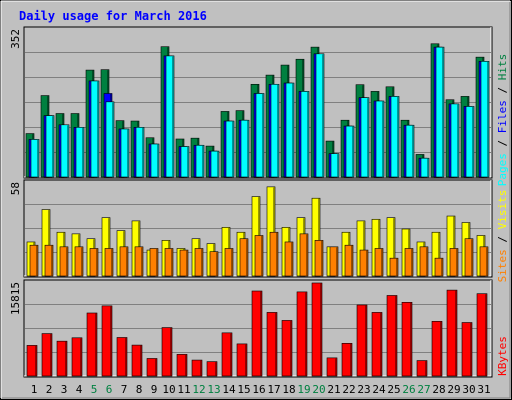 The image size is (512, 400). What do you see at coordinates (94, 389) in the screenshot?
I see `day-label: 5` at bounding box center [94, 389].